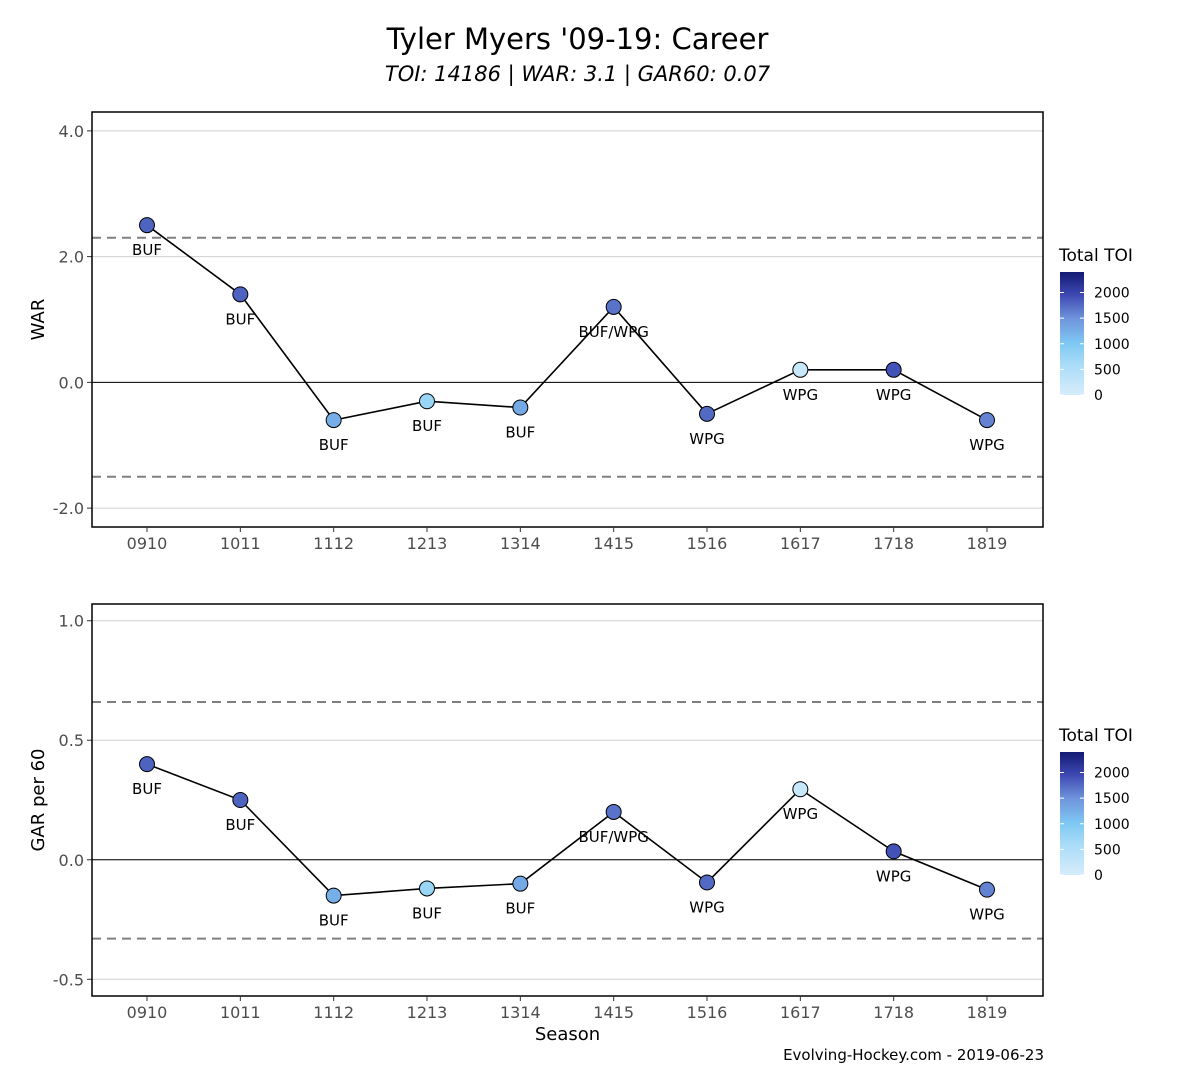 The width and height of the screenshot is (1200, 1074). Describe the element at coordinates (913, 1055) in the screenshot. I see `source-caption: Evolving-Hockey.com - 2019-06-23` at that location.